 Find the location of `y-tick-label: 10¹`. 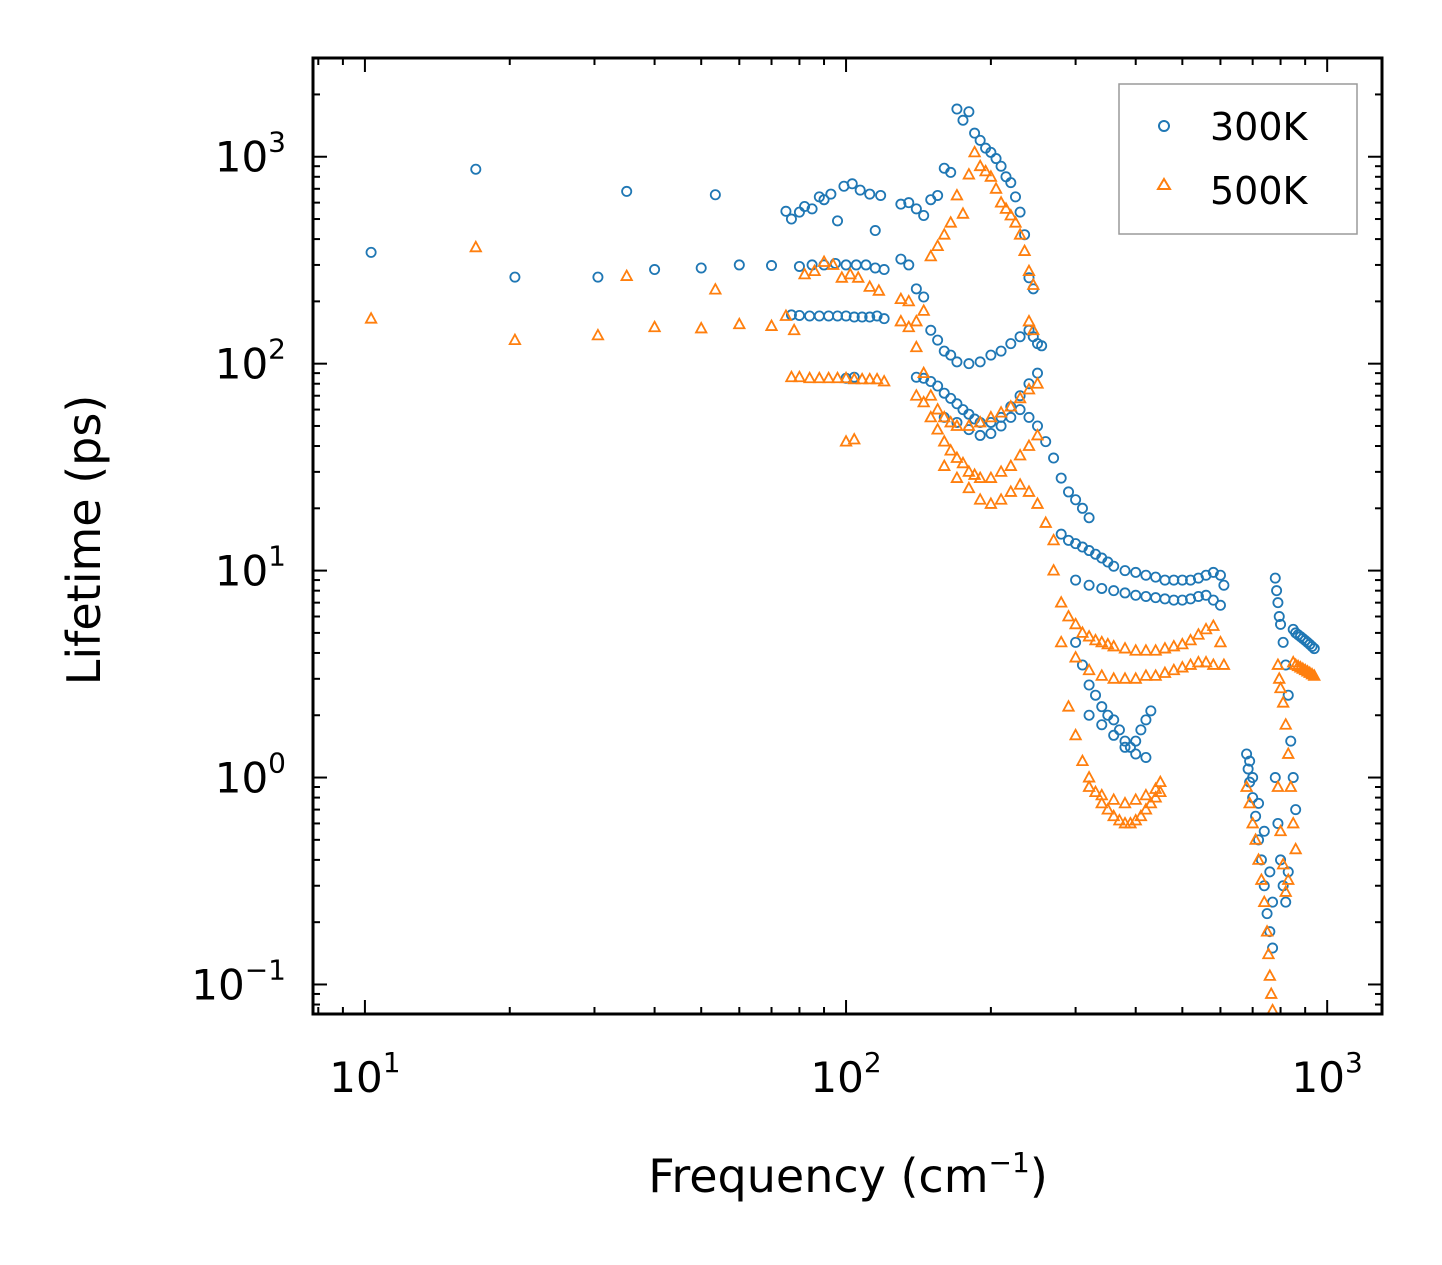

y-tick-label: 10¹ is located at coordinates (250, 568).